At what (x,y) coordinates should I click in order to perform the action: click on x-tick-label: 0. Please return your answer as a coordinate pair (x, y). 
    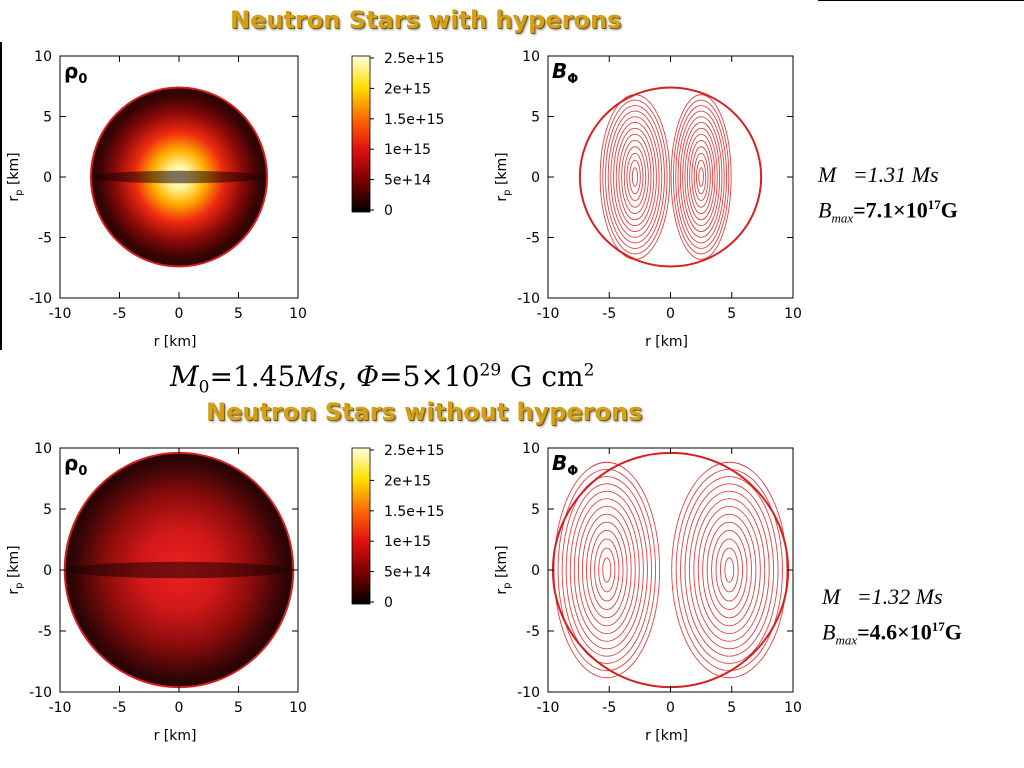
    Looking at the image, I should click on (179, 314).